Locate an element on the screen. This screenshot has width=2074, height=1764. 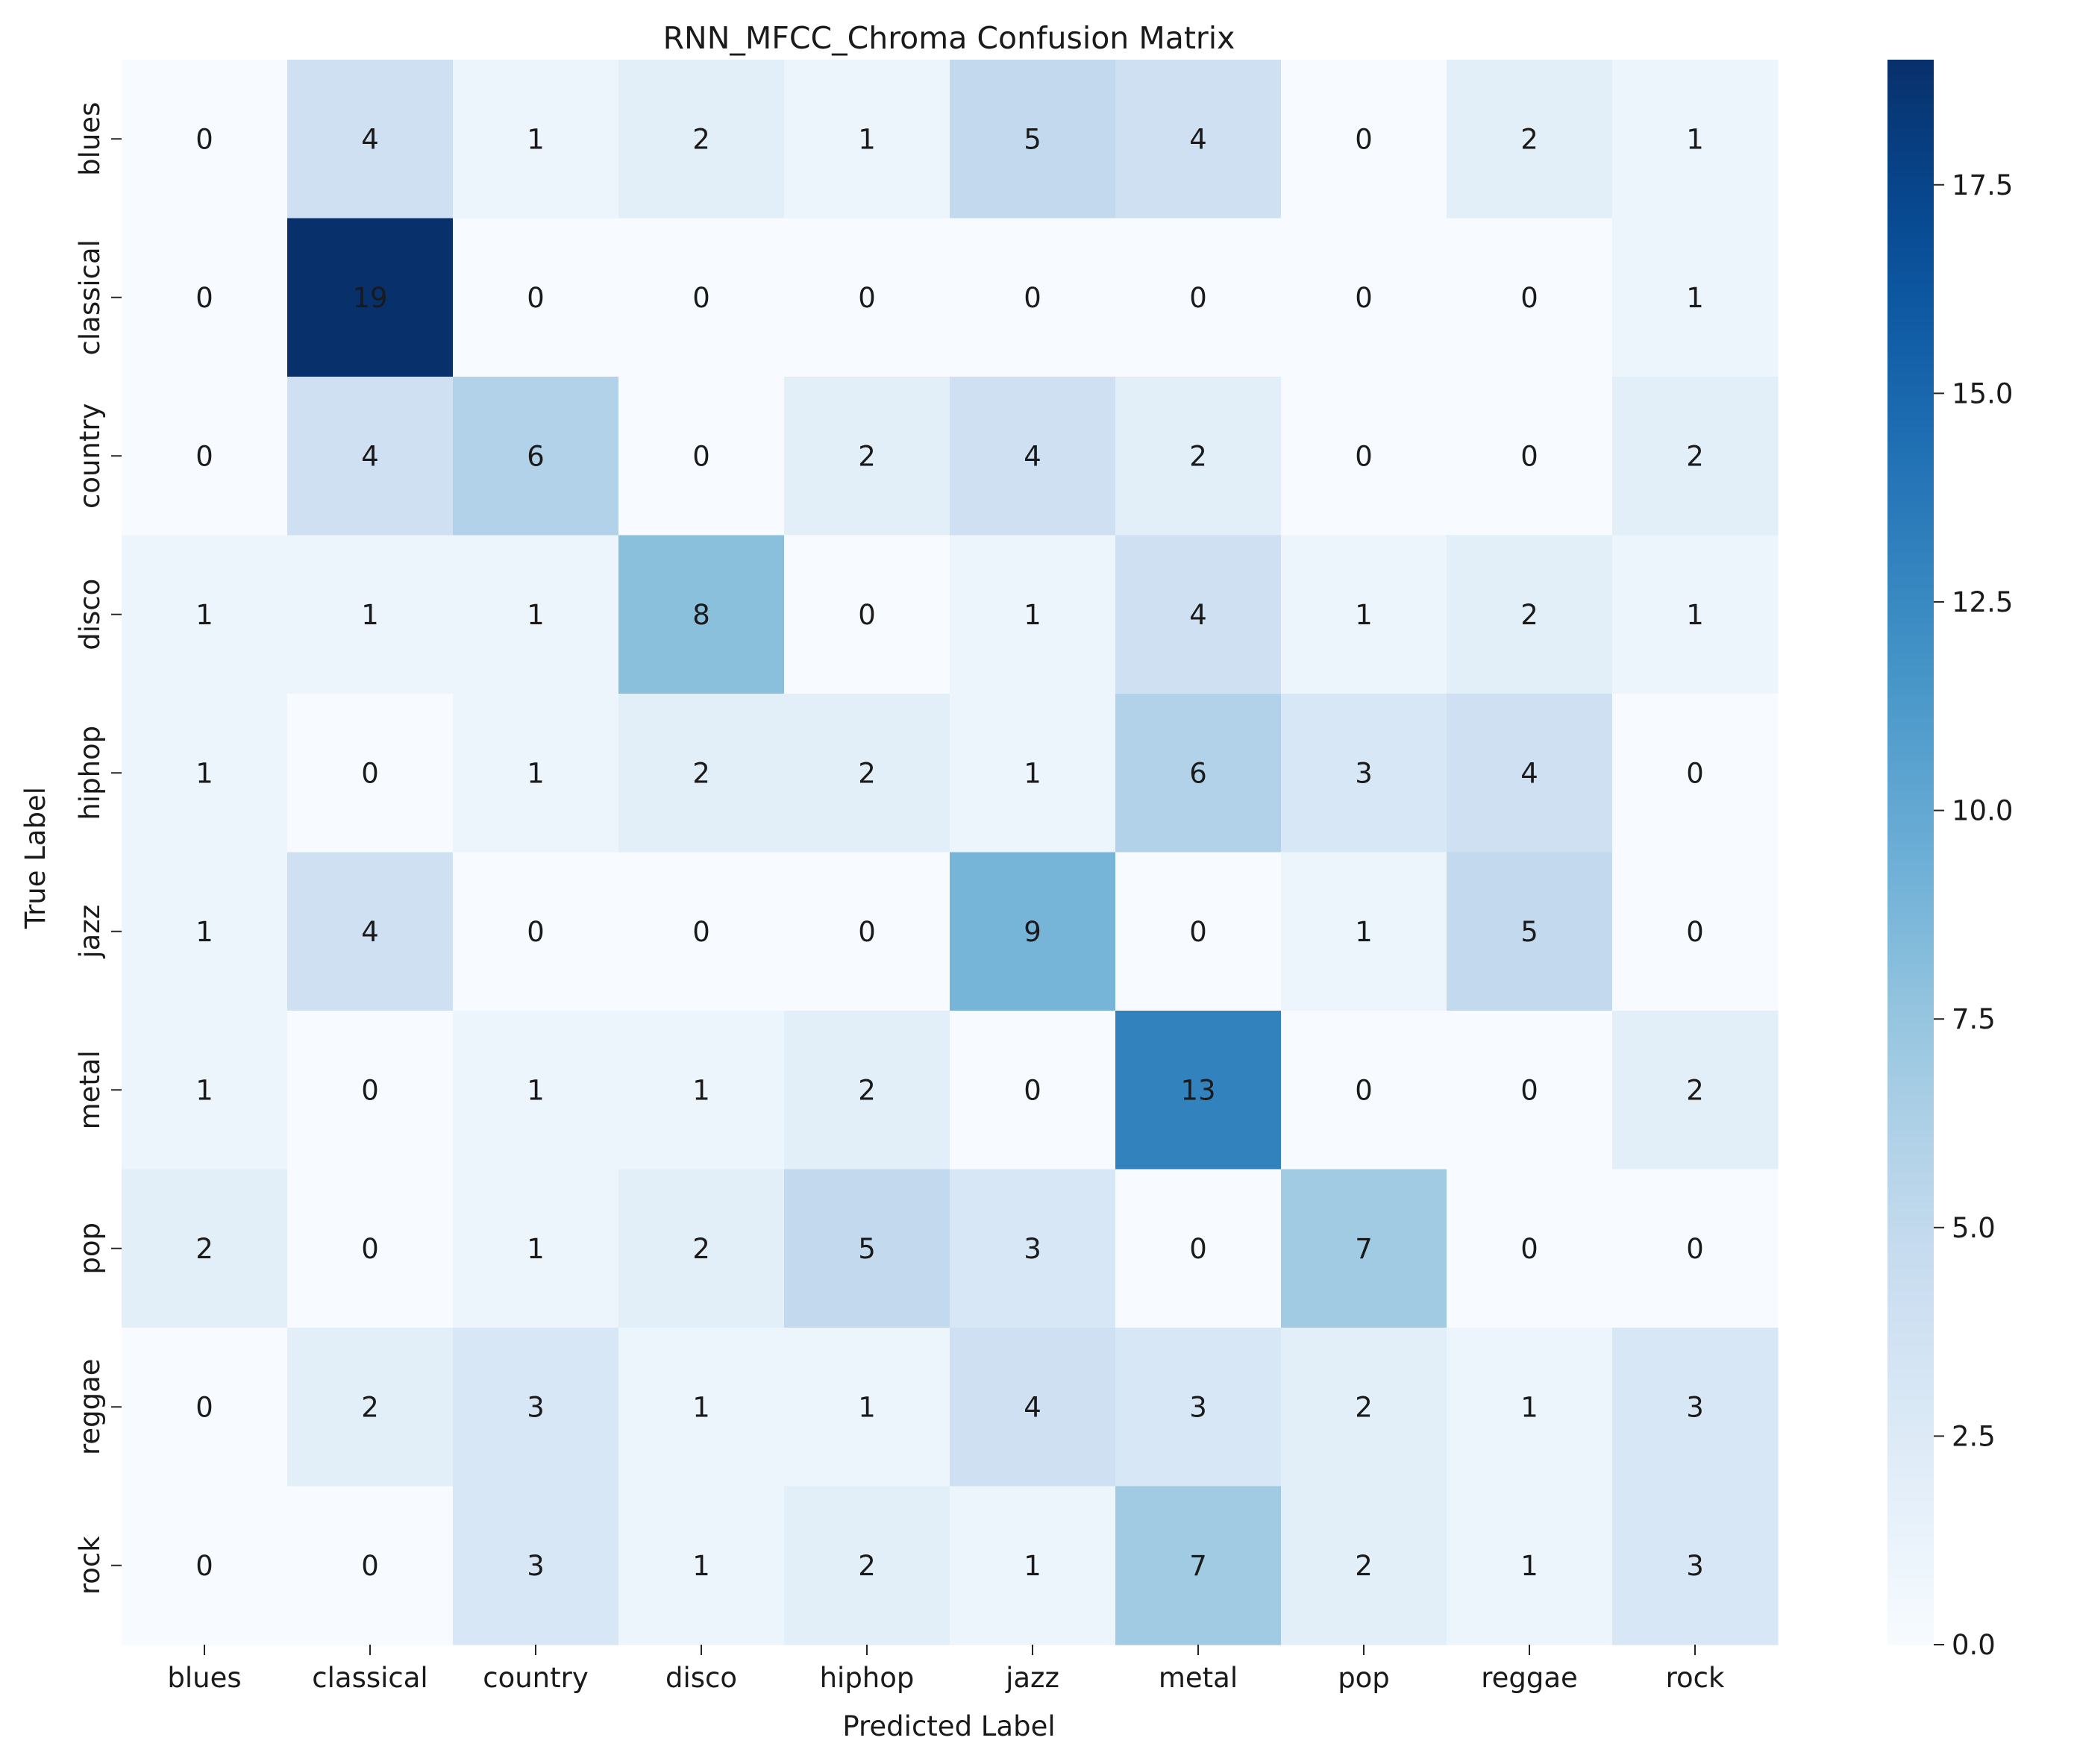
chart-title: RNN_MFCC_Chroma Confusion Matrix is located at coordinates (949, 38).